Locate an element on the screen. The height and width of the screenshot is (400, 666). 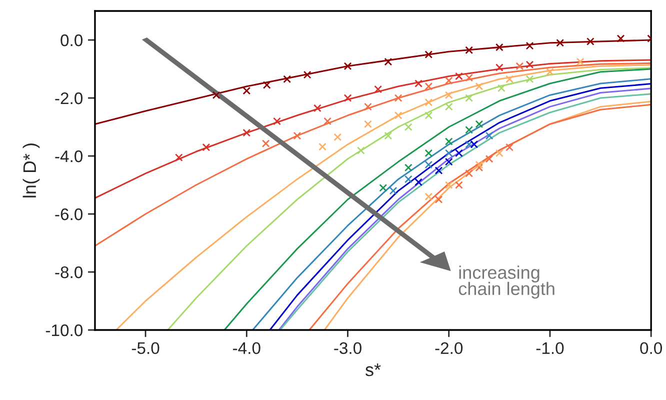
y-tick-label: -8.0 is located at coordinates (69, 272).